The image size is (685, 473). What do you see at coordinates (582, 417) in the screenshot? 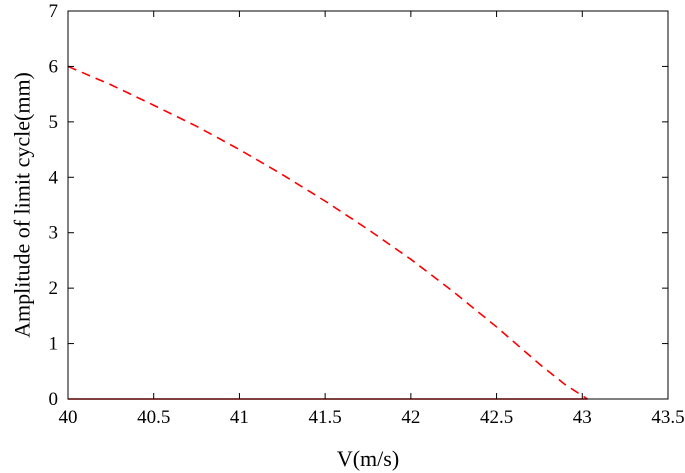
I see `x-tick-label: 43` at bounding box center [582, 417].